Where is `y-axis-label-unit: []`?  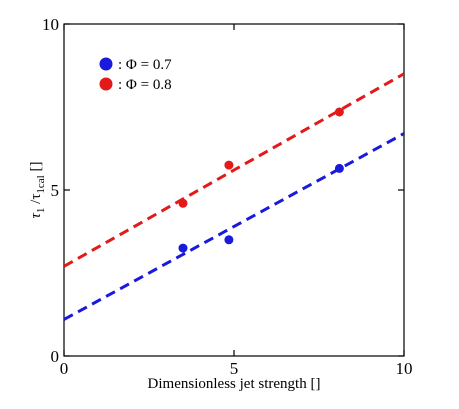
y-axis-label-unit: [] is located at coordinates (36, 169).